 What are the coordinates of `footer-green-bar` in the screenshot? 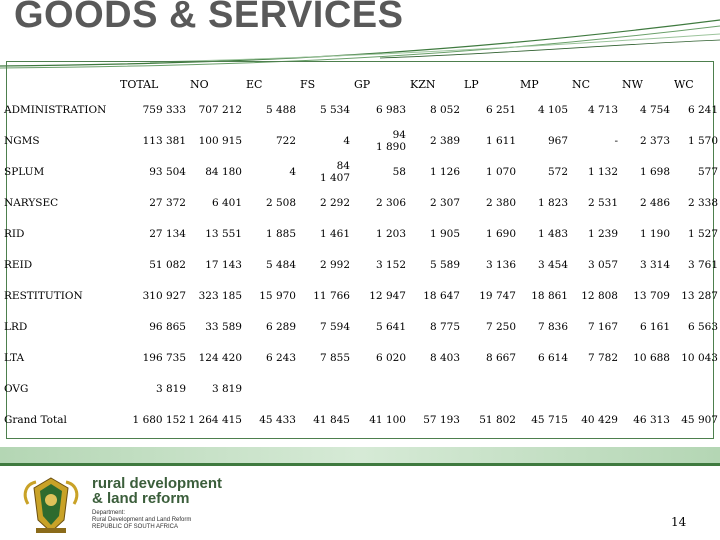 It's located at (360, 455).